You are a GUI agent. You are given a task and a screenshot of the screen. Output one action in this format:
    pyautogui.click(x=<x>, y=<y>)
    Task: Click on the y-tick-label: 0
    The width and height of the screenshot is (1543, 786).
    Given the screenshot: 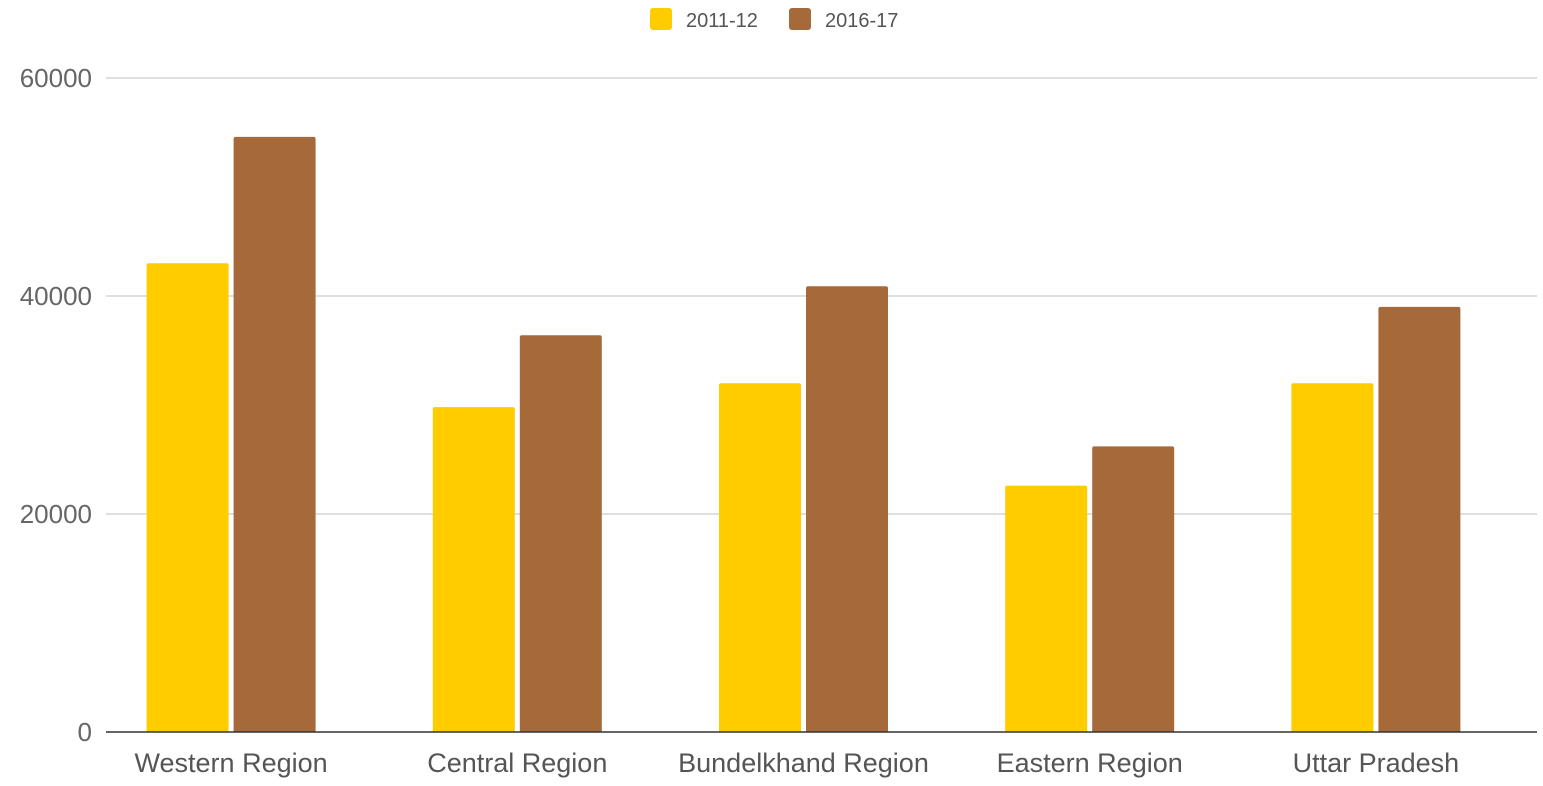 What is the action you would take?
    pyautogui.click(x=85, y=732)
    